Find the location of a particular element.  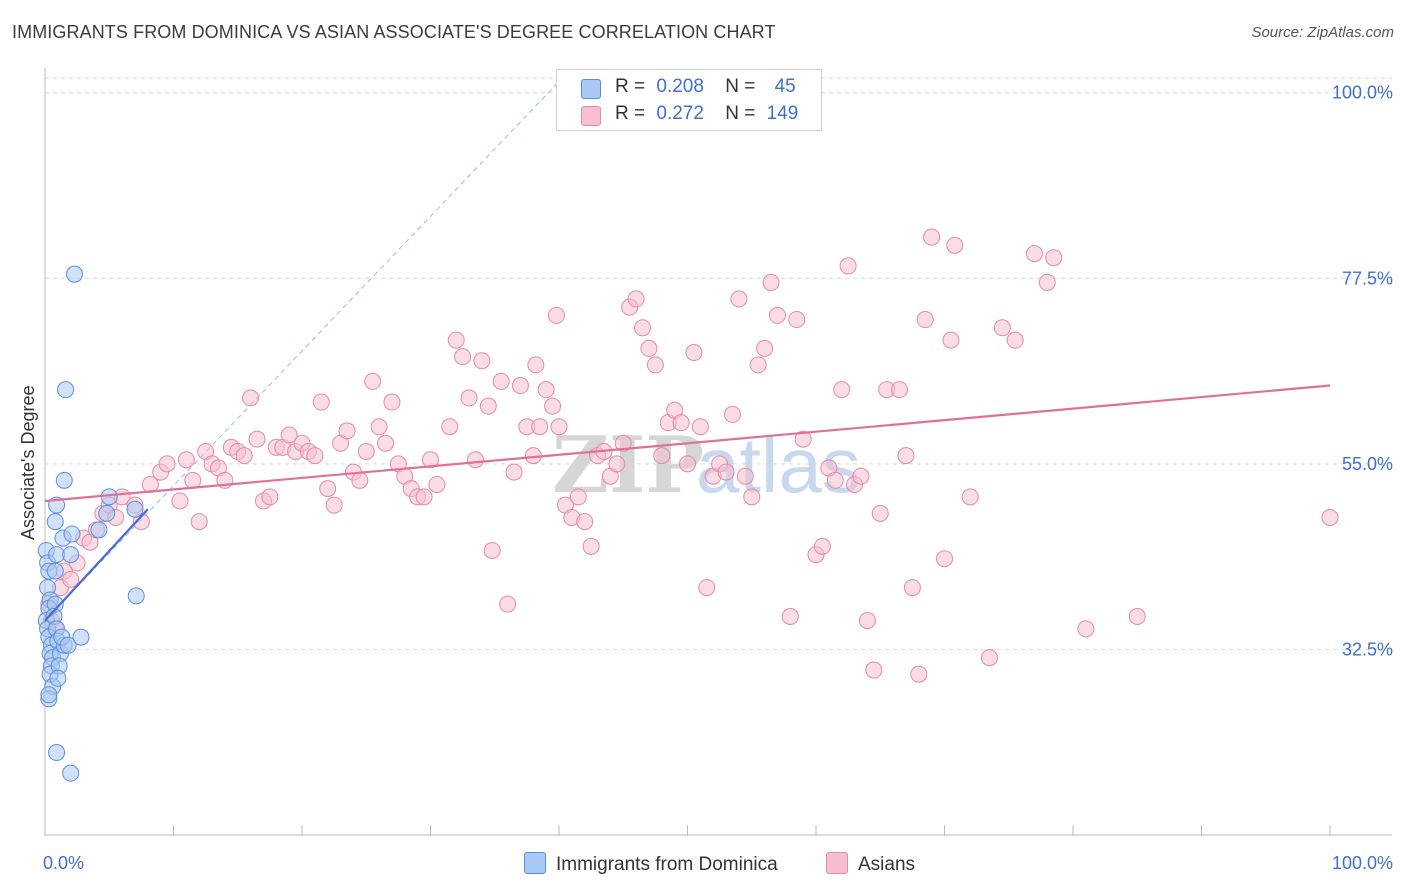

x-tick-label-min: 0.0% is located at coordinates (63, 863).